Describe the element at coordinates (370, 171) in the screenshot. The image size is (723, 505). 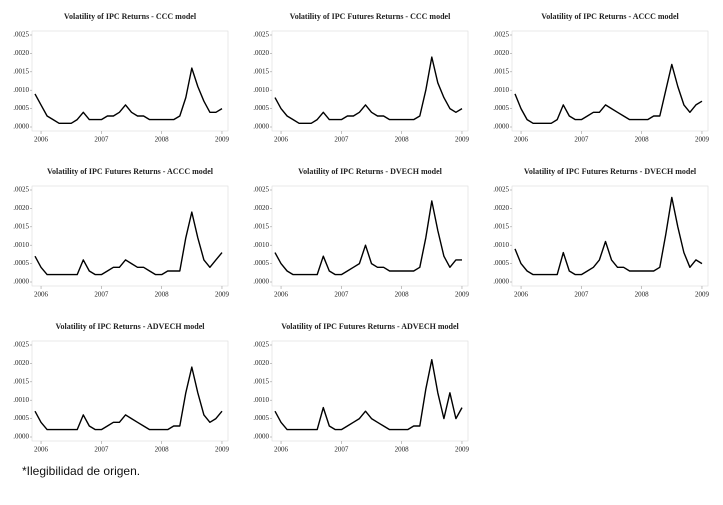
I see `chart-title: Volatility of IPC Returns - DVECH model` at that location.